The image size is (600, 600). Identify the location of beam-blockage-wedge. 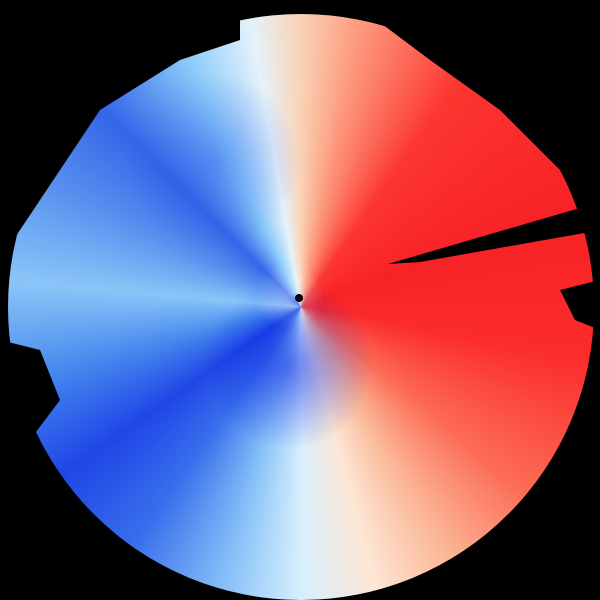
(489, 234).